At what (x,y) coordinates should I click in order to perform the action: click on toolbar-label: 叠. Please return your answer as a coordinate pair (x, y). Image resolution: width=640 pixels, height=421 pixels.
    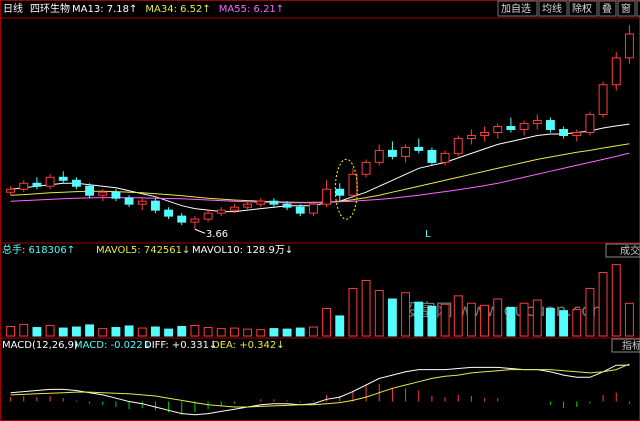
    Looking at the image, I should click on (607, 9).